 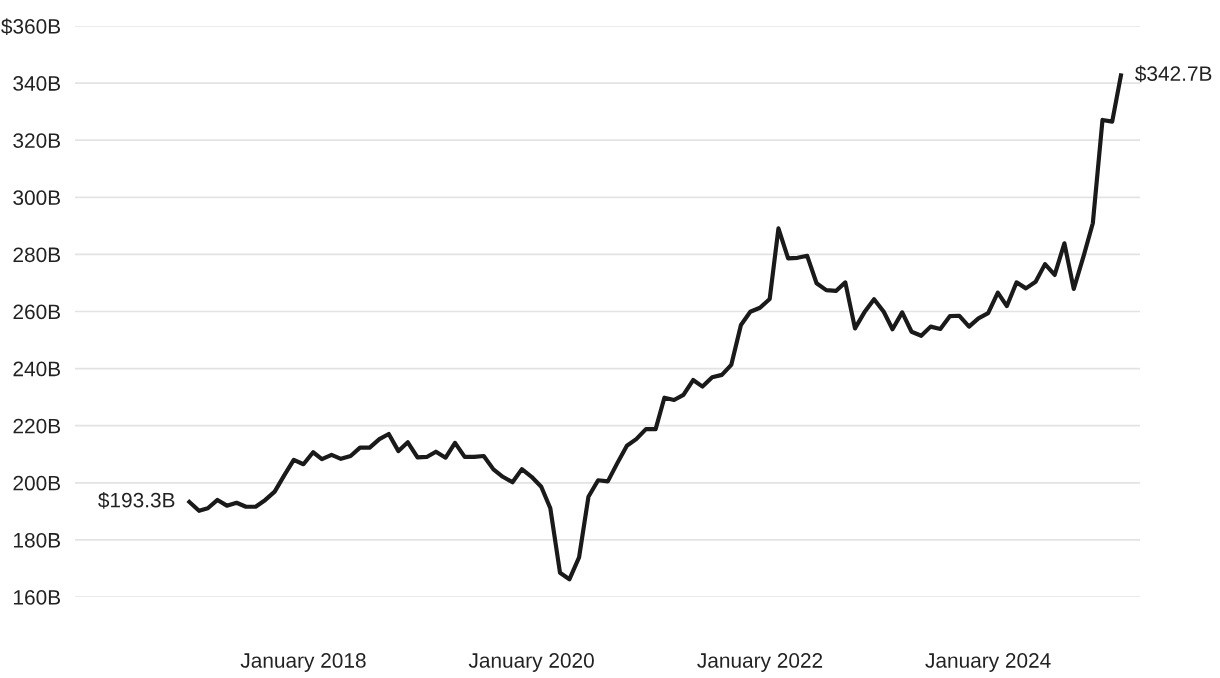 What do you see at coordinates (531, 662) in the screenshot?
I see `x-tick-label: January 2020` at bounding box center [531, 662].